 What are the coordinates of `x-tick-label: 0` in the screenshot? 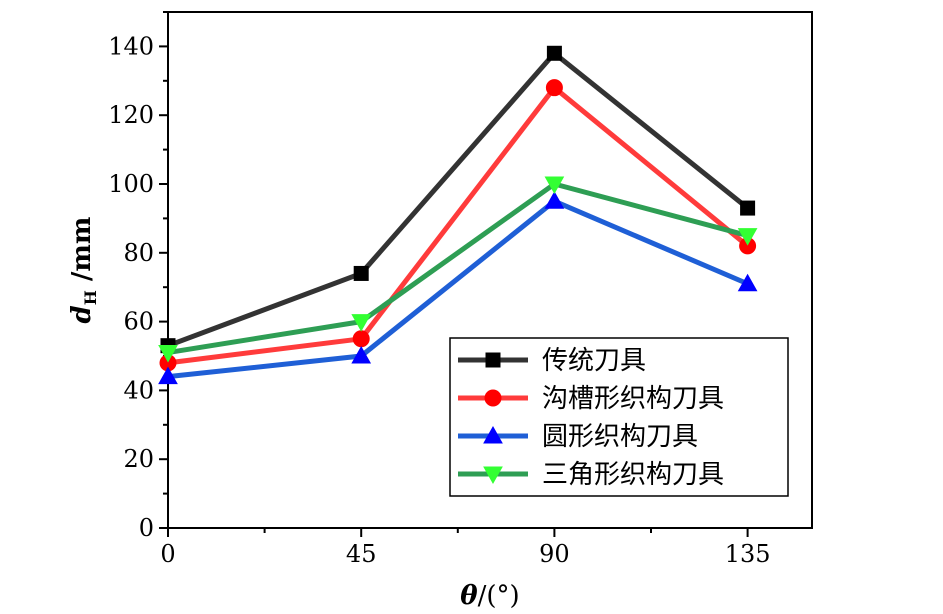 It's located at (167, 554).